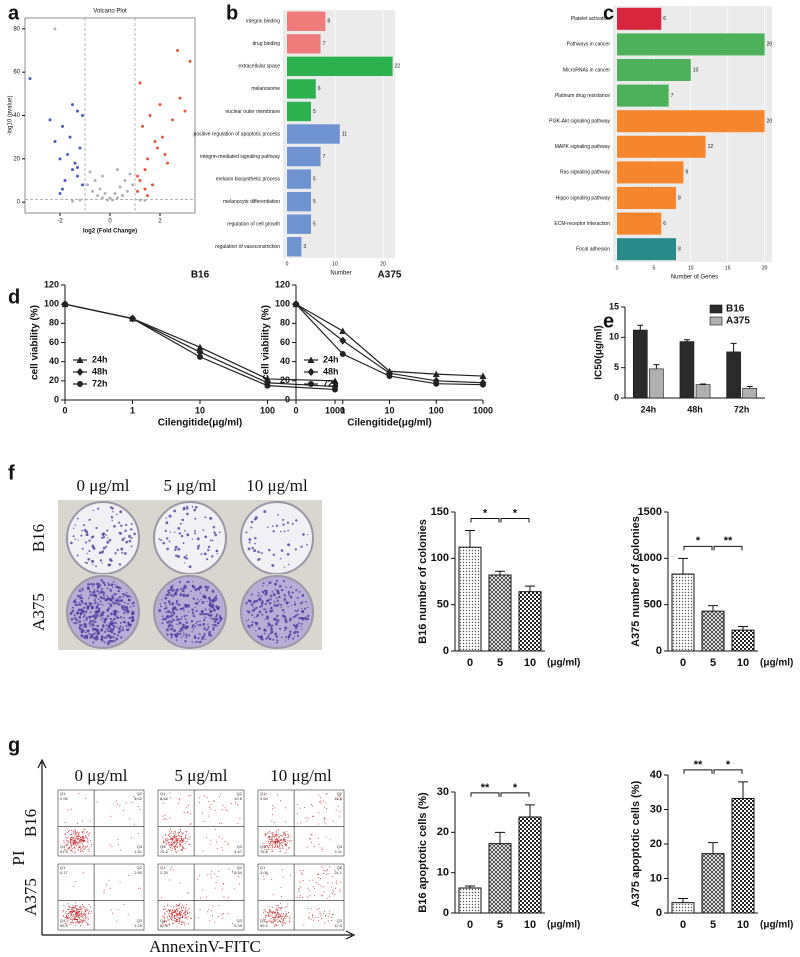  What do you see at coordinates (140, 867) in the screenshot?
I see `quadrant-name: Q2` at bounding box center [140, 867].